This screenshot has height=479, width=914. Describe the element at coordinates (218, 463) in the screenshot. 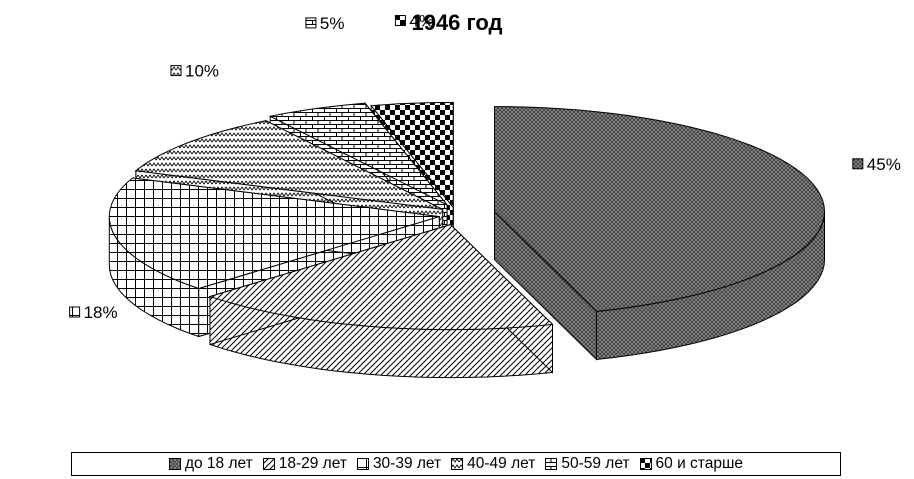

I see `legend-label: до 18 лет` at that location.